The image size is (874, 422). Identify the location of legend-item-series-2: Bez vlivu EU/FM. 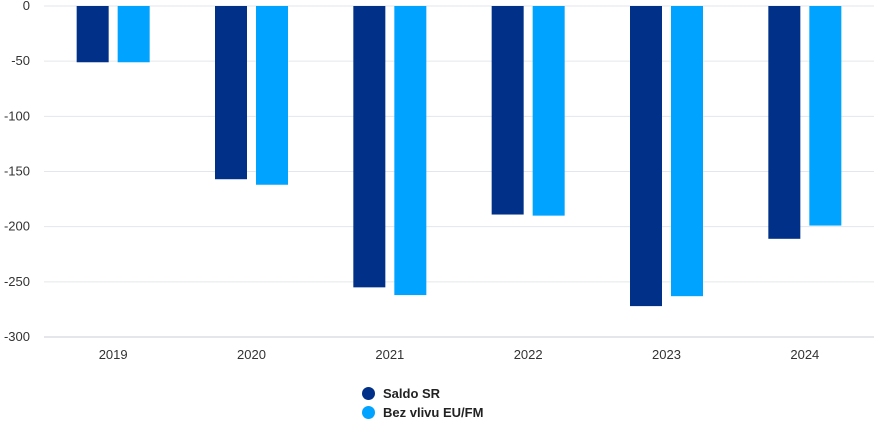
(422, 412).